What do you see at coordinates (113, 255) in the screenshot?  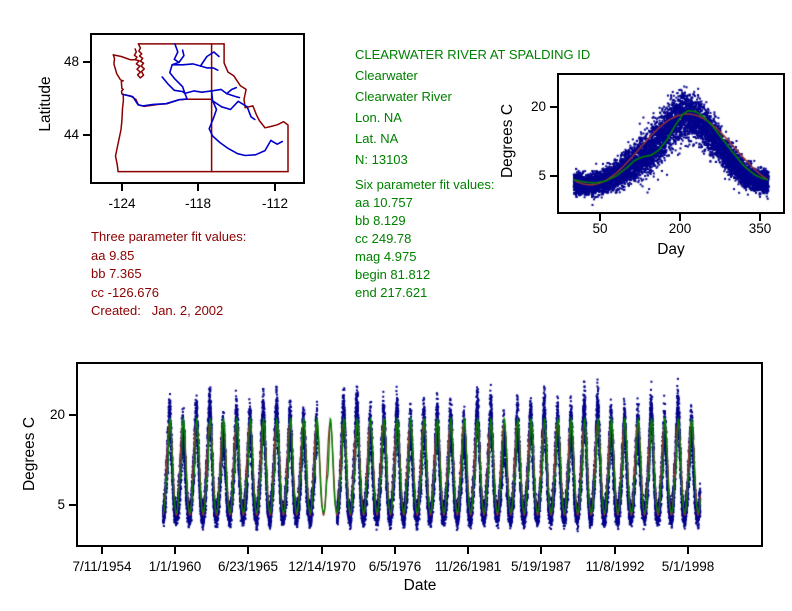 I see `three-param-value: aa 9.85` at bounding box center [113, 255].